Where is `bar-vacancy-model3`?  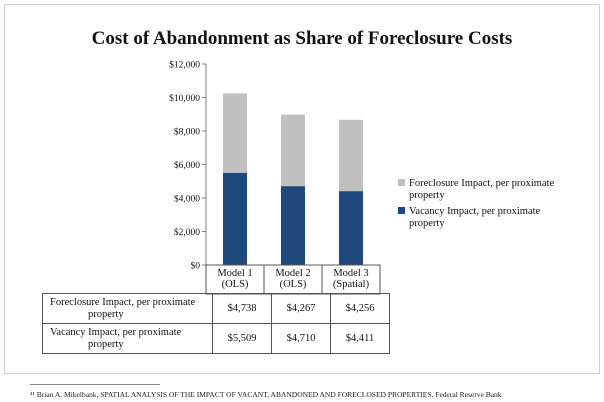 bar-vacancy-model3 is located at coordinates (351, 228).